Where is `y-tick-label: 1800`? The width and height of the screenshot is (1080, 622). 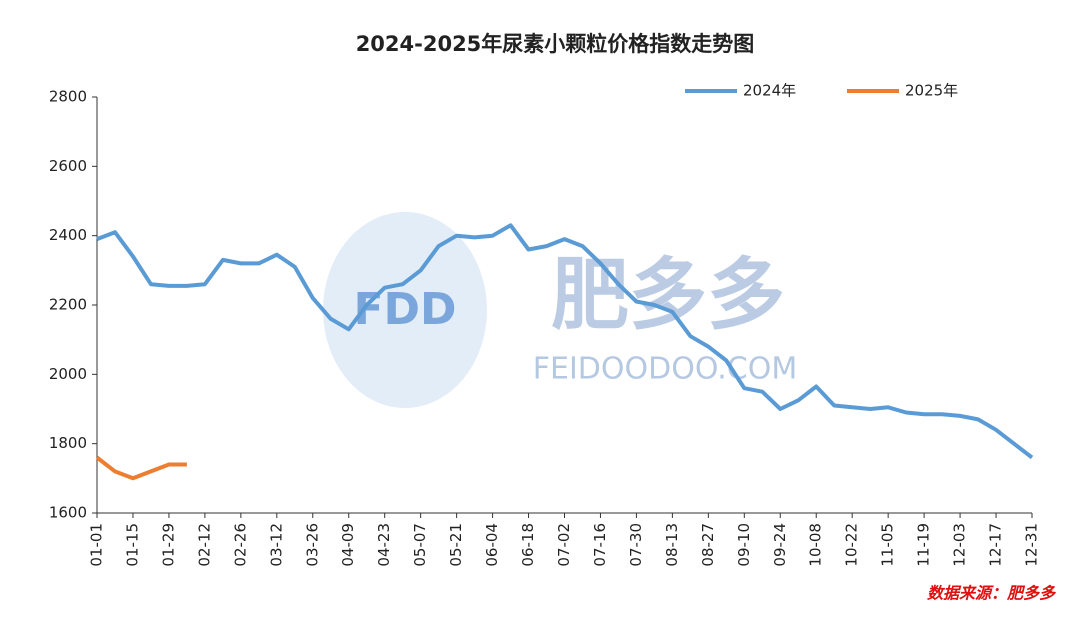
y-tick-label: 1800 is located at coordinates (68, 443).